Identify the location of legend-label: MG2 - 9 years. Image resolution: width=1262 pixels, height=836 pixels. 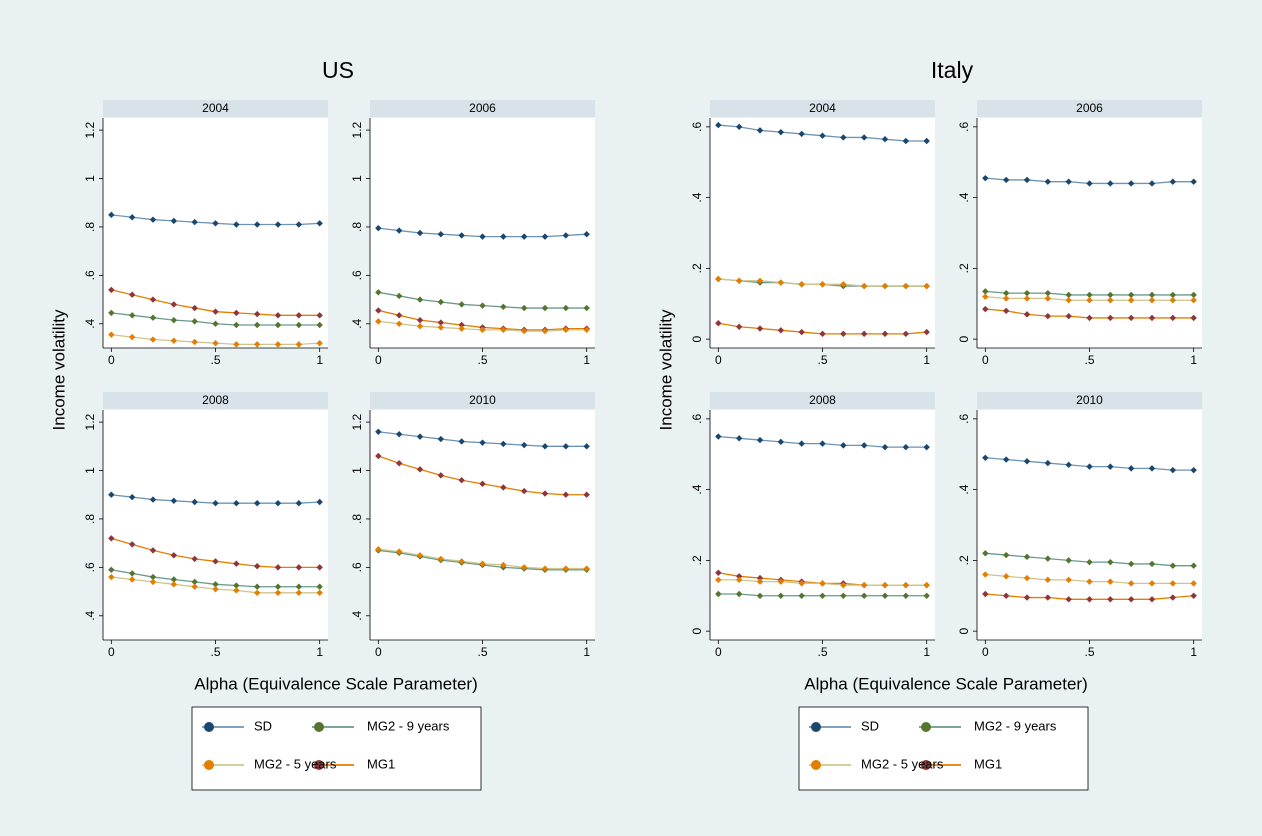
(1015, 725).